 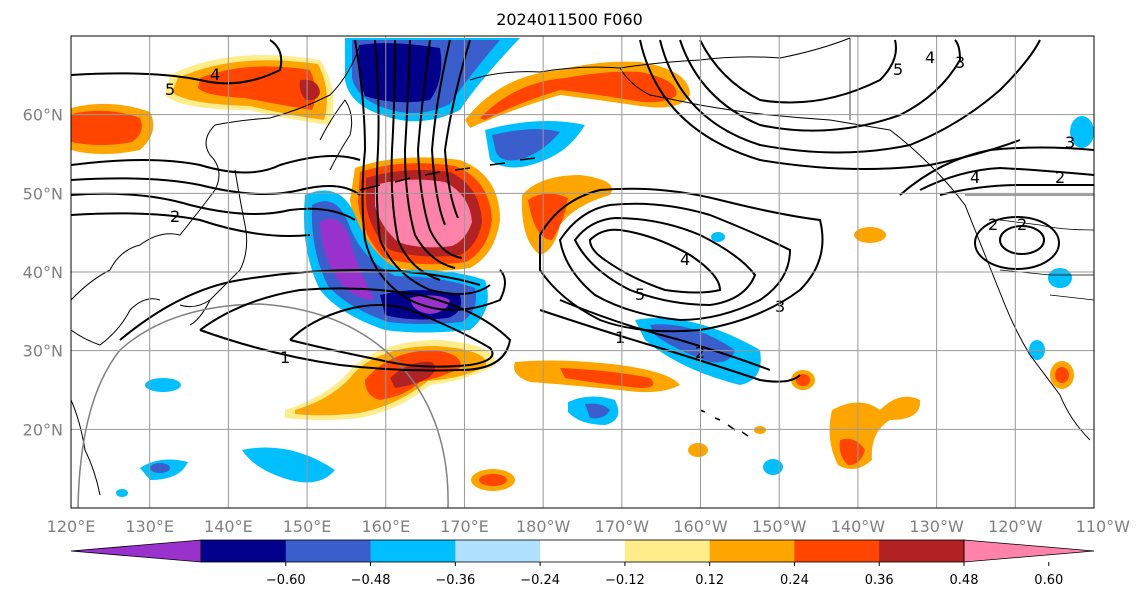 I want to click on colorbar-tick-label: −0.60, so click(x=286, y=580).